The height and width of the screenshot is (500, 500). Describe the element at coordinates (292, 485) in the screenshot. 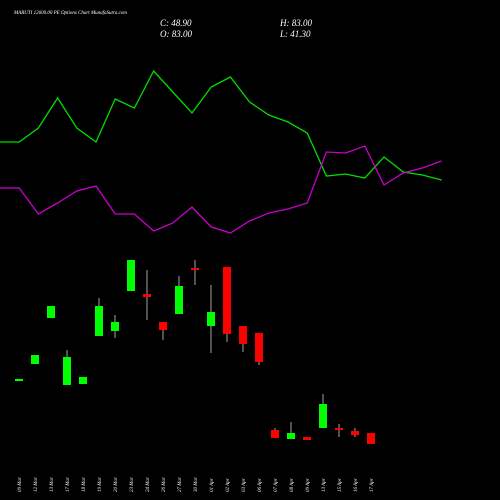

I see `x-tick-label: 08 Apr` at that location.